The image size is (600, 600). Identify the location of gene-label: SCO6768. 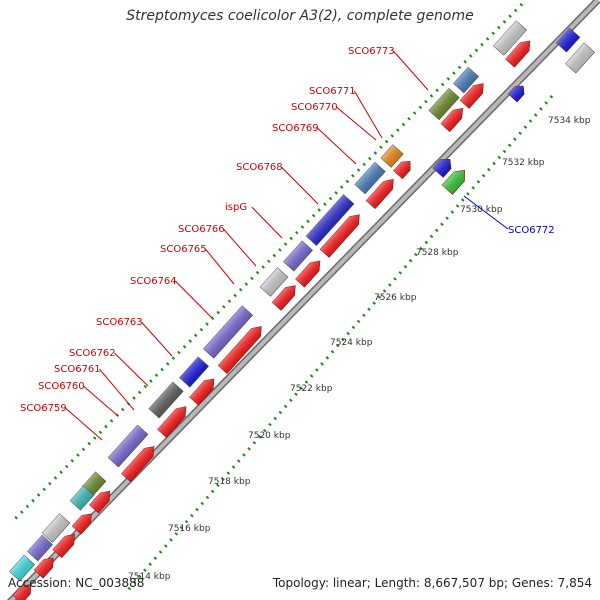
(259, 167).